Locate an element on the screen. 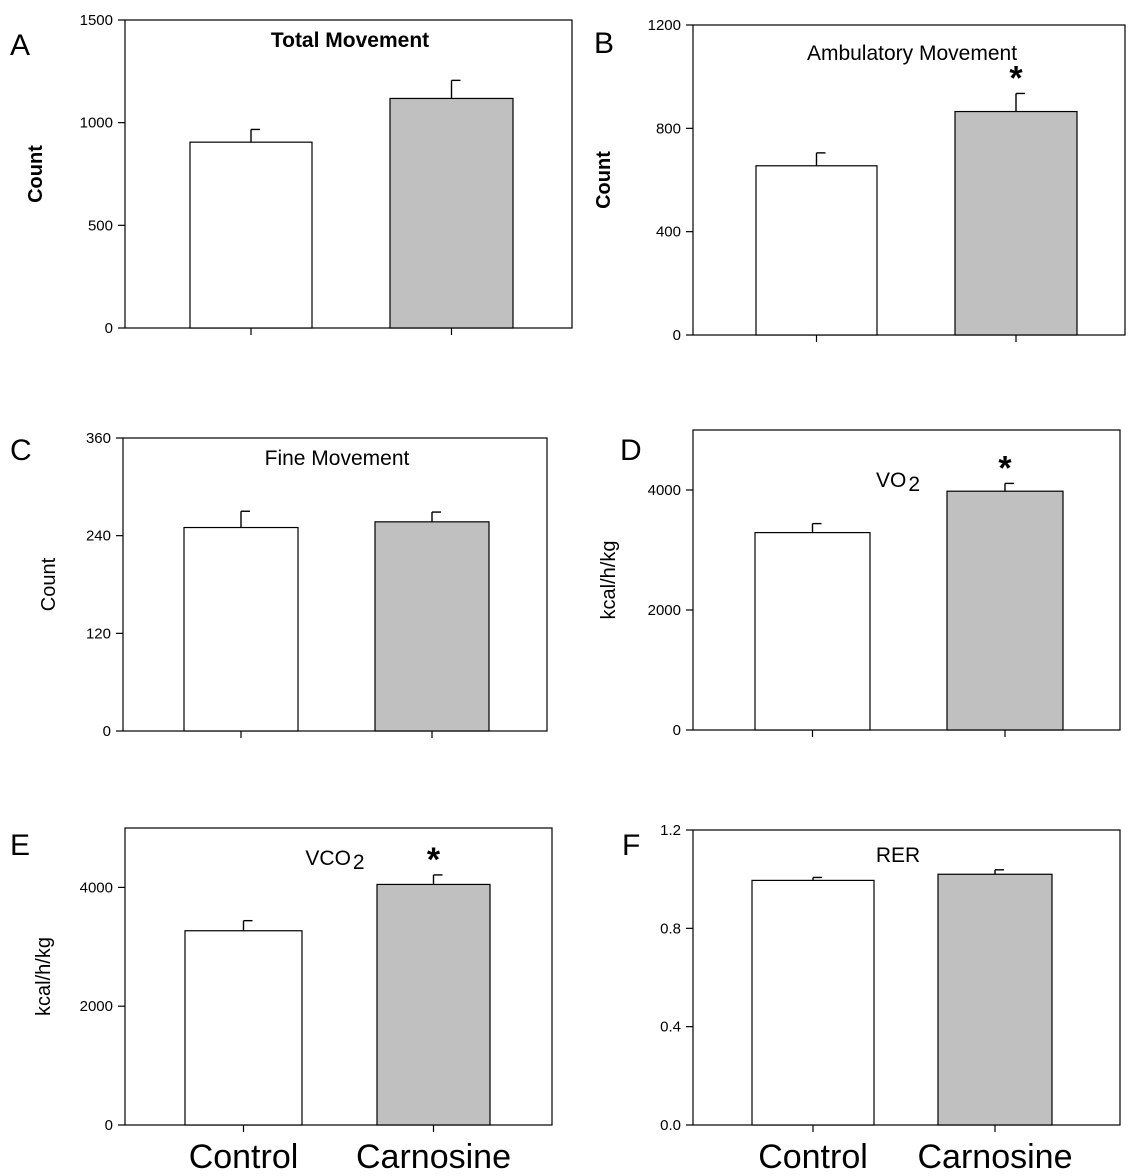 This screenshot has width=1131, height=1176. panel-c: C 0 120 240 360 Count Fine Movement is located at coordinates (279, 585).